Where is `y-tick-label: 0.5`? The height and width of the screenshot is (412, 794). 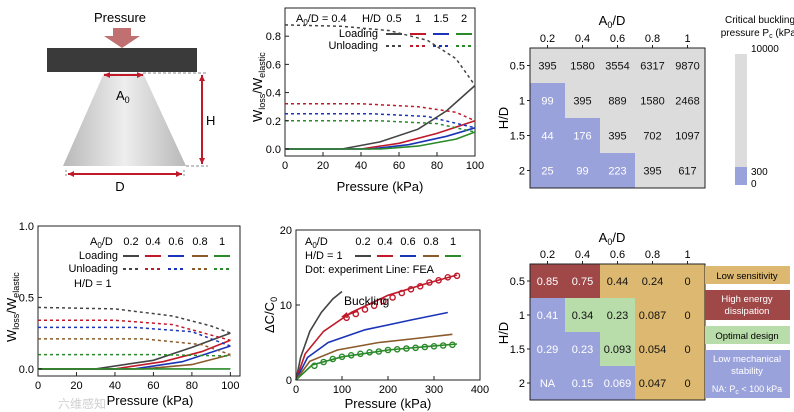
y-tick-label: 0.5 is located at coordinates (26, 298).